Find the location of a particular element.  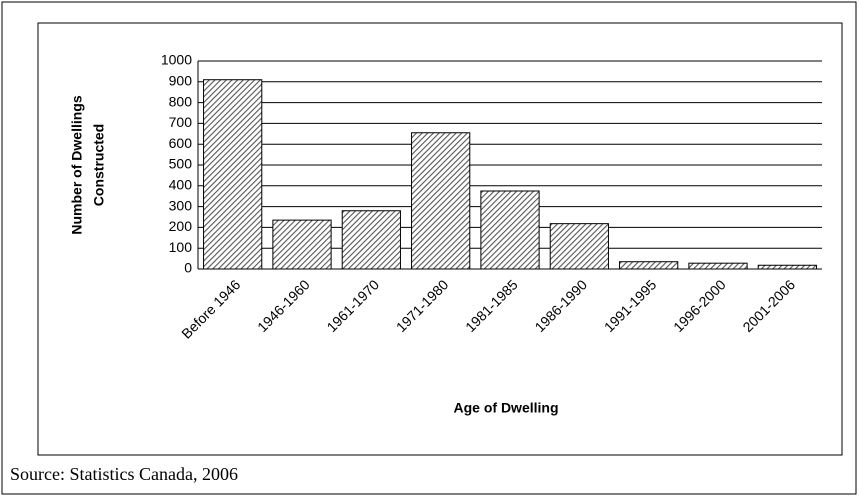

x-axis-title: Age of Dwelling is located at coordinates (506, 408).